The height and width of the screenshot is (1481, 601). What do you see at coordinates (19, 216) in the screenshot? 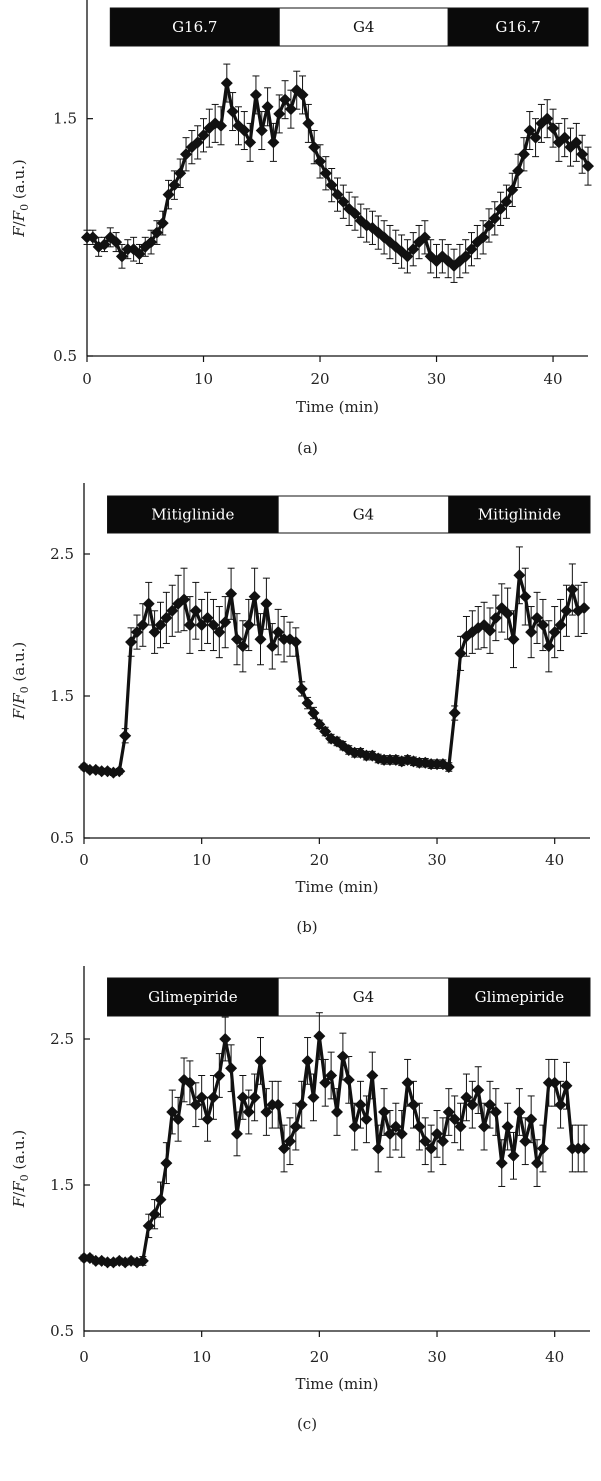
I see `y-title-f0: F` at bounding box center [19, 216].